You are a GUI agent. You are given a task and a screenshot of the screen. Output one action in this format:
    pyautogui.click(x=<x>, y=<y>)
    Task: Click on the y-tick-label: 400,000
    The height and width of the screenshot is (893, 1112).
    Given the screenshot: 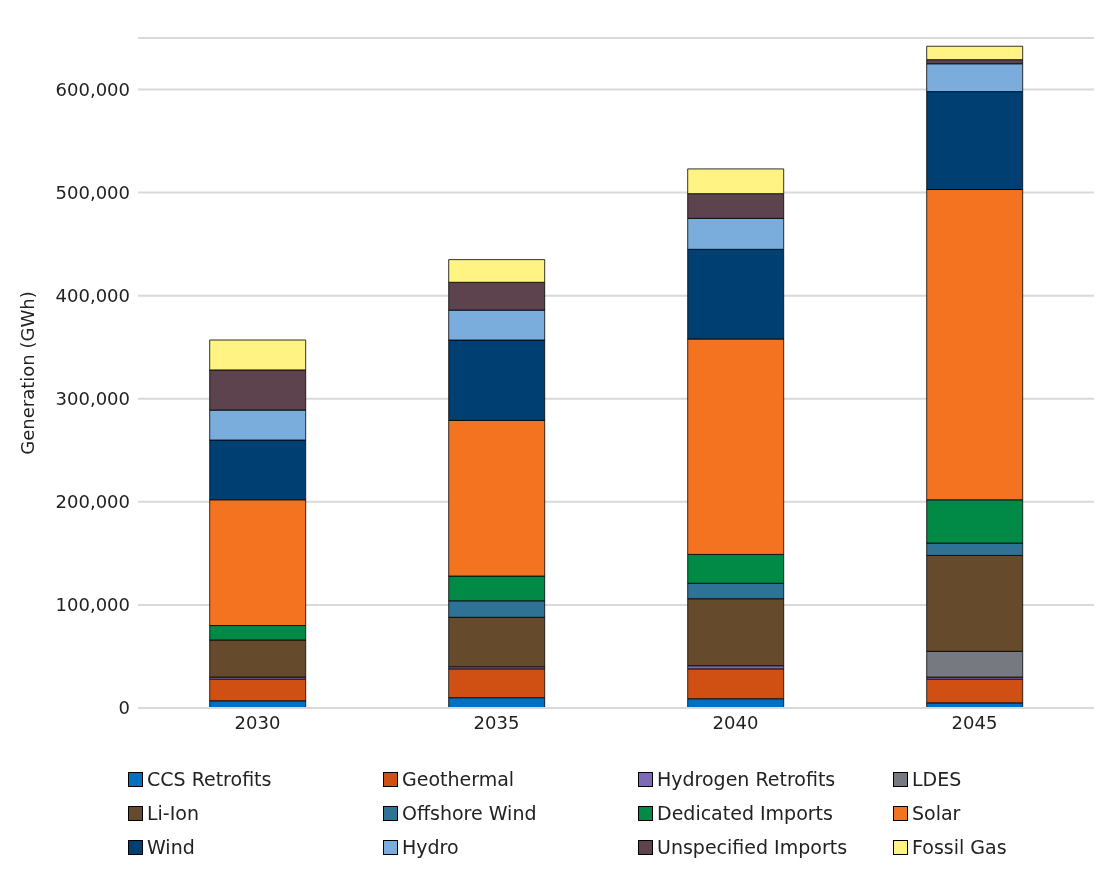 What is the action you would take?
    pyautogui.click(x=92, y=296)
    